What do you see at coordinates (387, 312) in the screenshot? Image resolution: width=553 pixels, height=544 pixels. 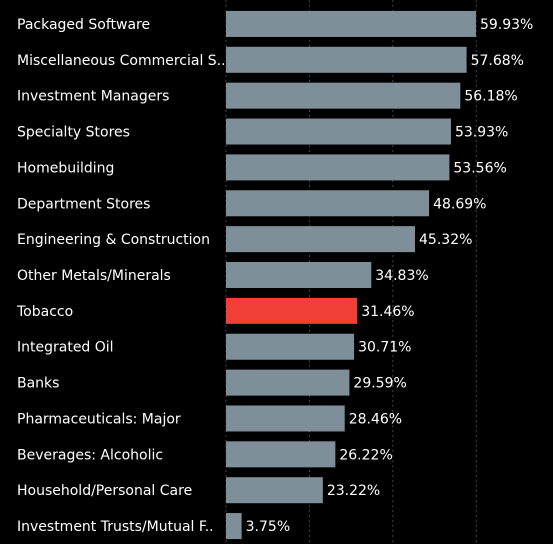 I see `value-label: 31.46%` at bounding box center [387, 312].